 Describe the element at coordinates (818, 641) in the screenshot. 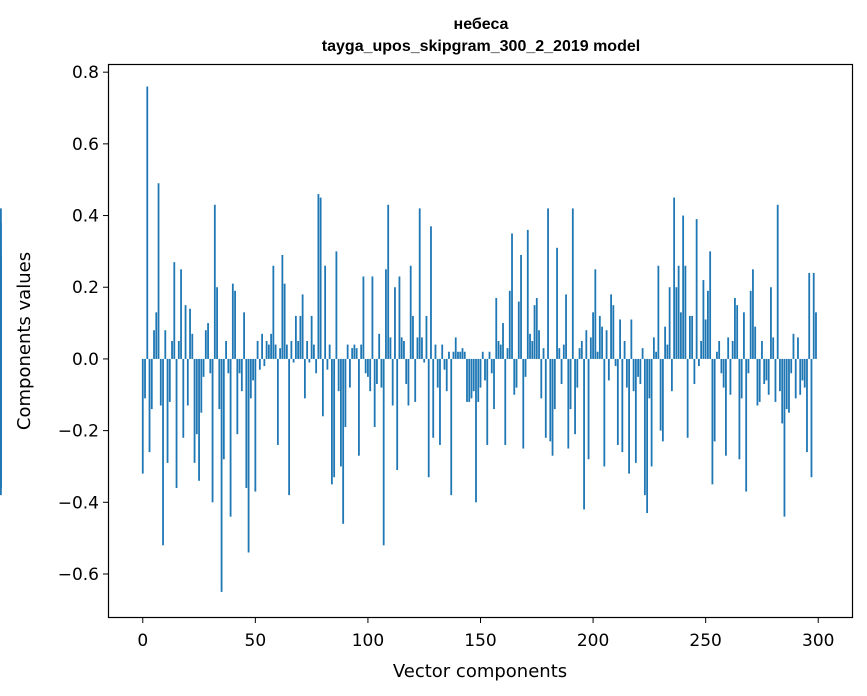

I see `x-tick-label: 300` at that location.